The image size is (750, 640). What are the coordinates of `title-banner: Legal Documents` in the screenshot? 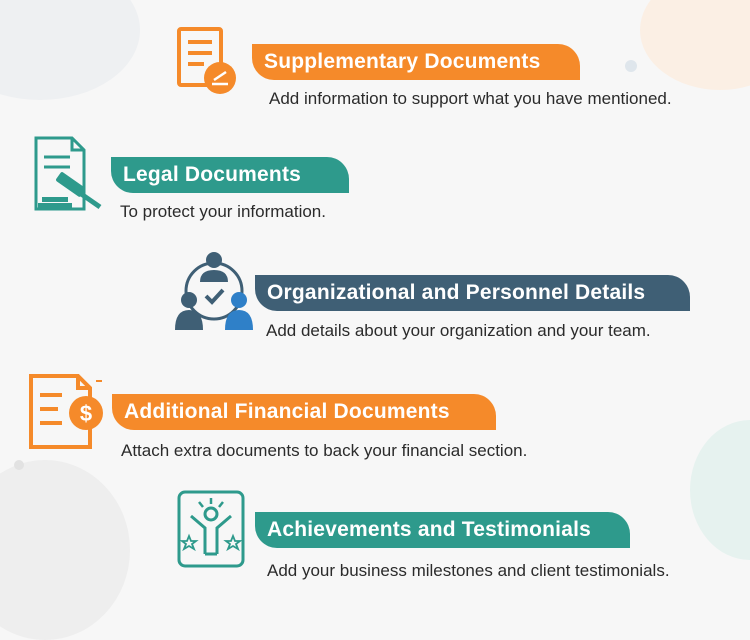 It's located at (230, 175).